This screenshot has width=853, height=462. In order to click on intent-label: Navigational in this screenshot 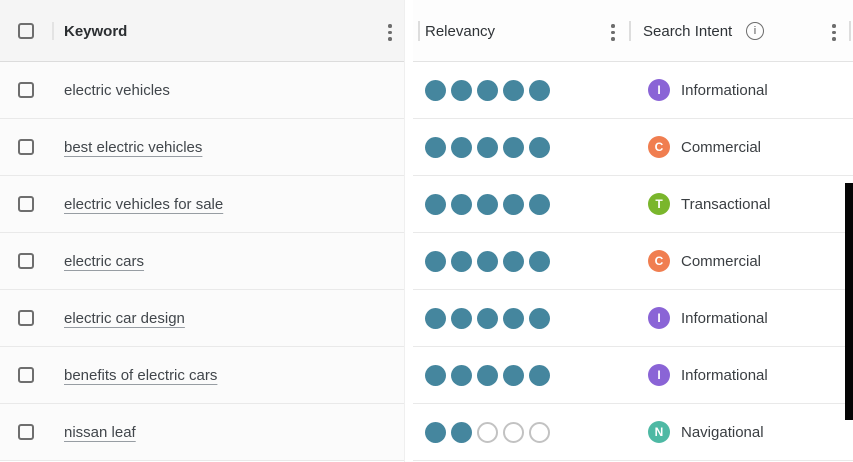, I will do `click(722, 432)`.